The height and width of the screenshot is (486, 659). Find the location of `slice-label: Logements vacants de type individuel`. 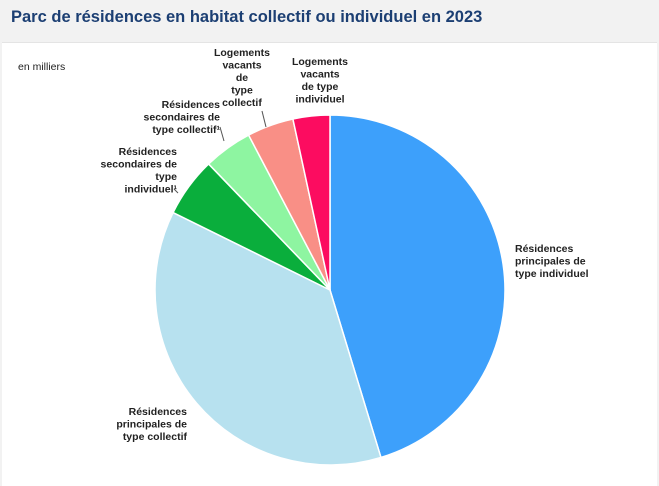

slice-label: Logements vacants de type individuel is located at coordinates (320, 81).